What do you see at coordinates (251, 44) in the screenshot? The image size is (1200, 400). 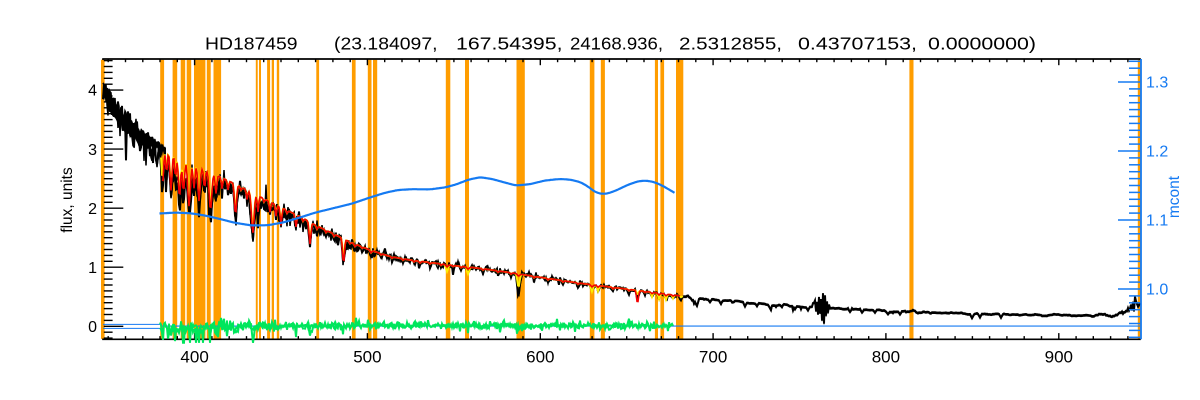 I see `svg-text: HD187459` at bounding box center [251, 44].